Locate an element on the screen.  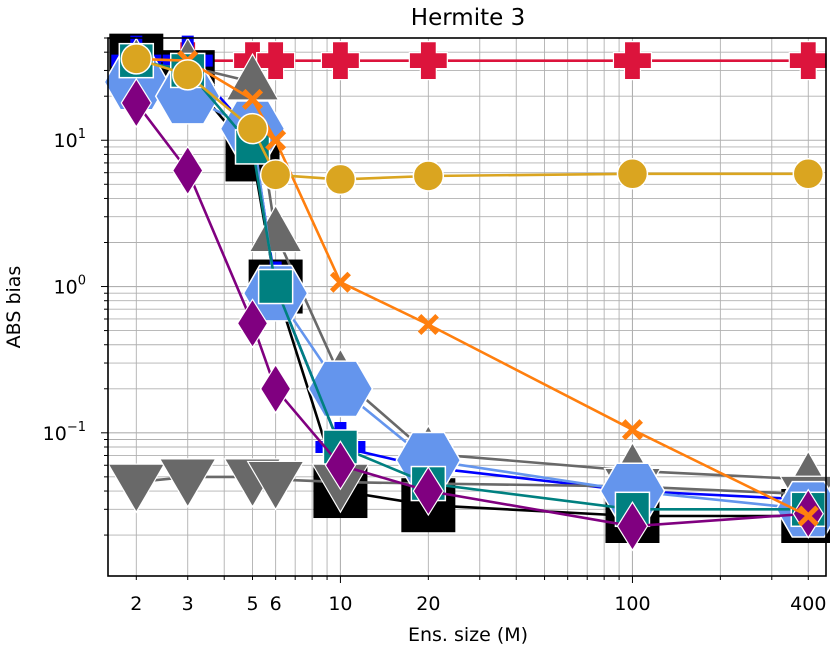
x-tick-label: 400 is located at coordinates (808, 604).